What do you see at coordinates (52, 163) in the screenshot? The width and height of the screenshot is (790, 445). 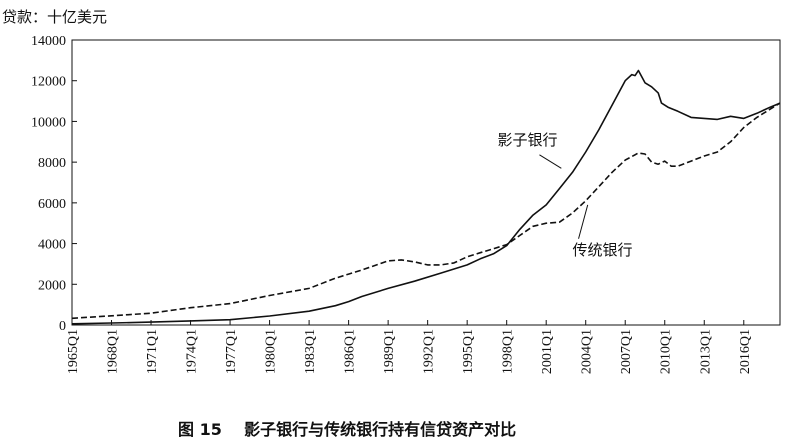 I see `y-tick-label: 8000` at bounding box center [52, 163].